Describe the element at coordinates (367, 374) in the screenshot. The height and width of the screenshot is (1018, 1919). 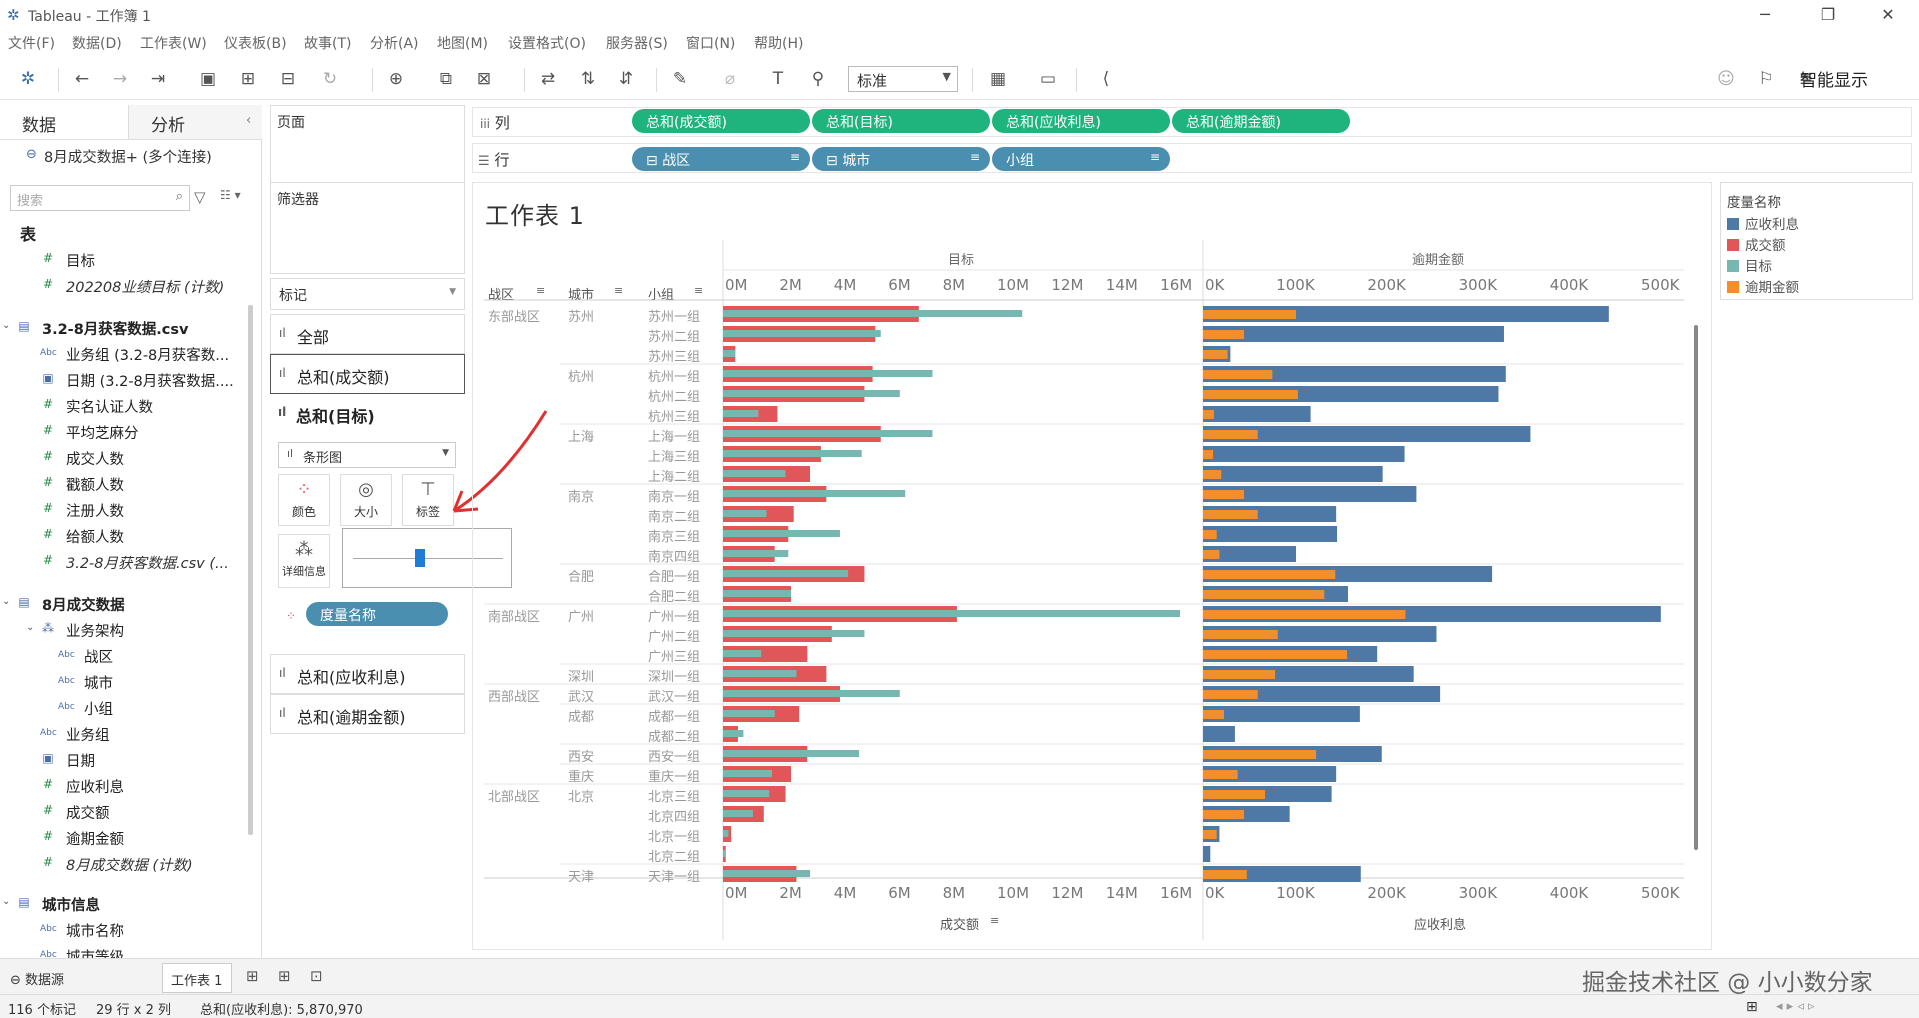
I see `marks-sum-deal: ıl 总和(成交额)` at that location.